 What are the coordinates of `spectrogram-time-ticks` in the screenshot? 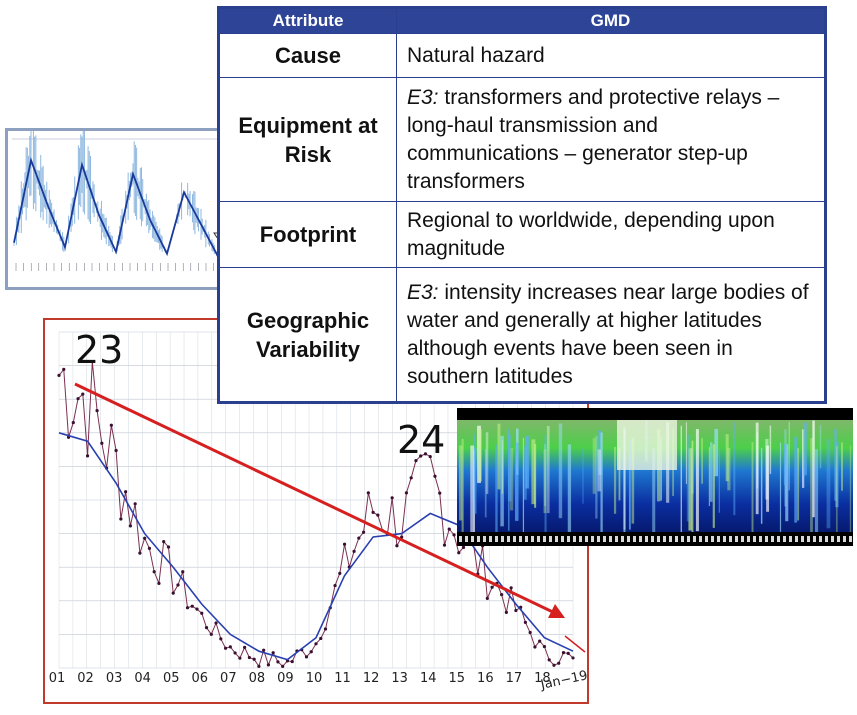 It's located at (655, 539).